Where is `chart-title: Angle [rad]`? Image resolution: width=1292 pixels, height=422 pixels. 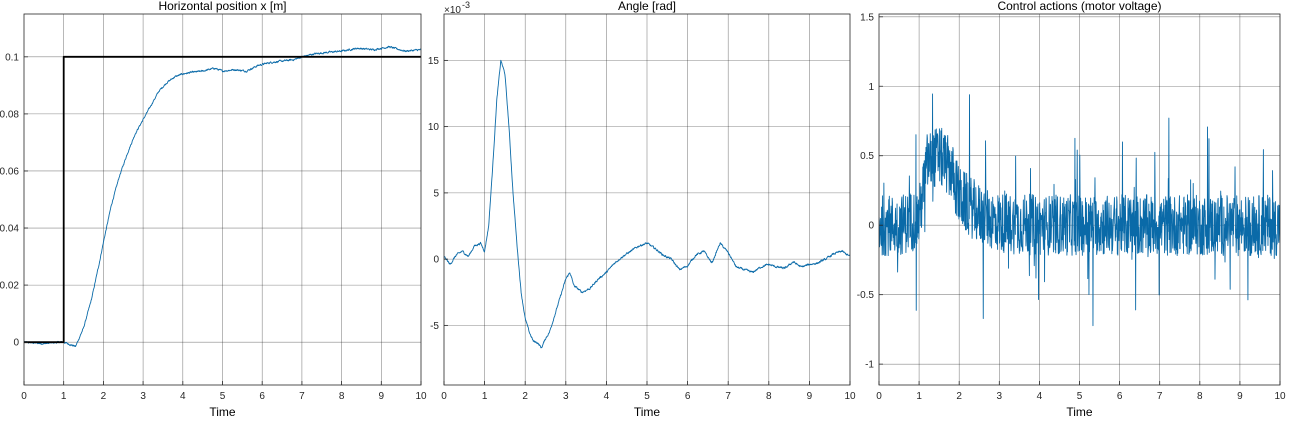 chart-title: Angle [rad] is located at coordinates (647, 6).